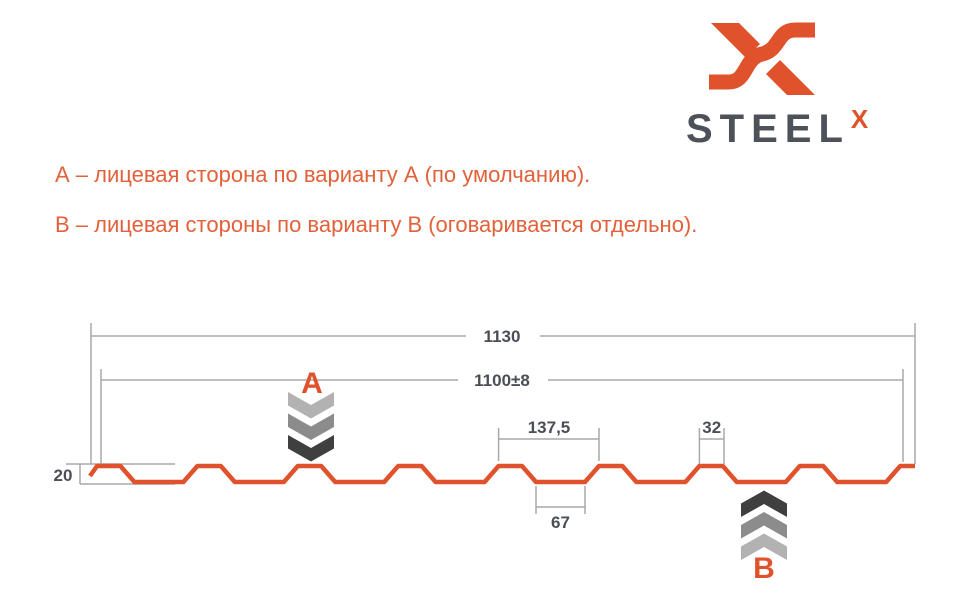  I want to click on dimension-cover-width: 1100±8, so click(502, 416).